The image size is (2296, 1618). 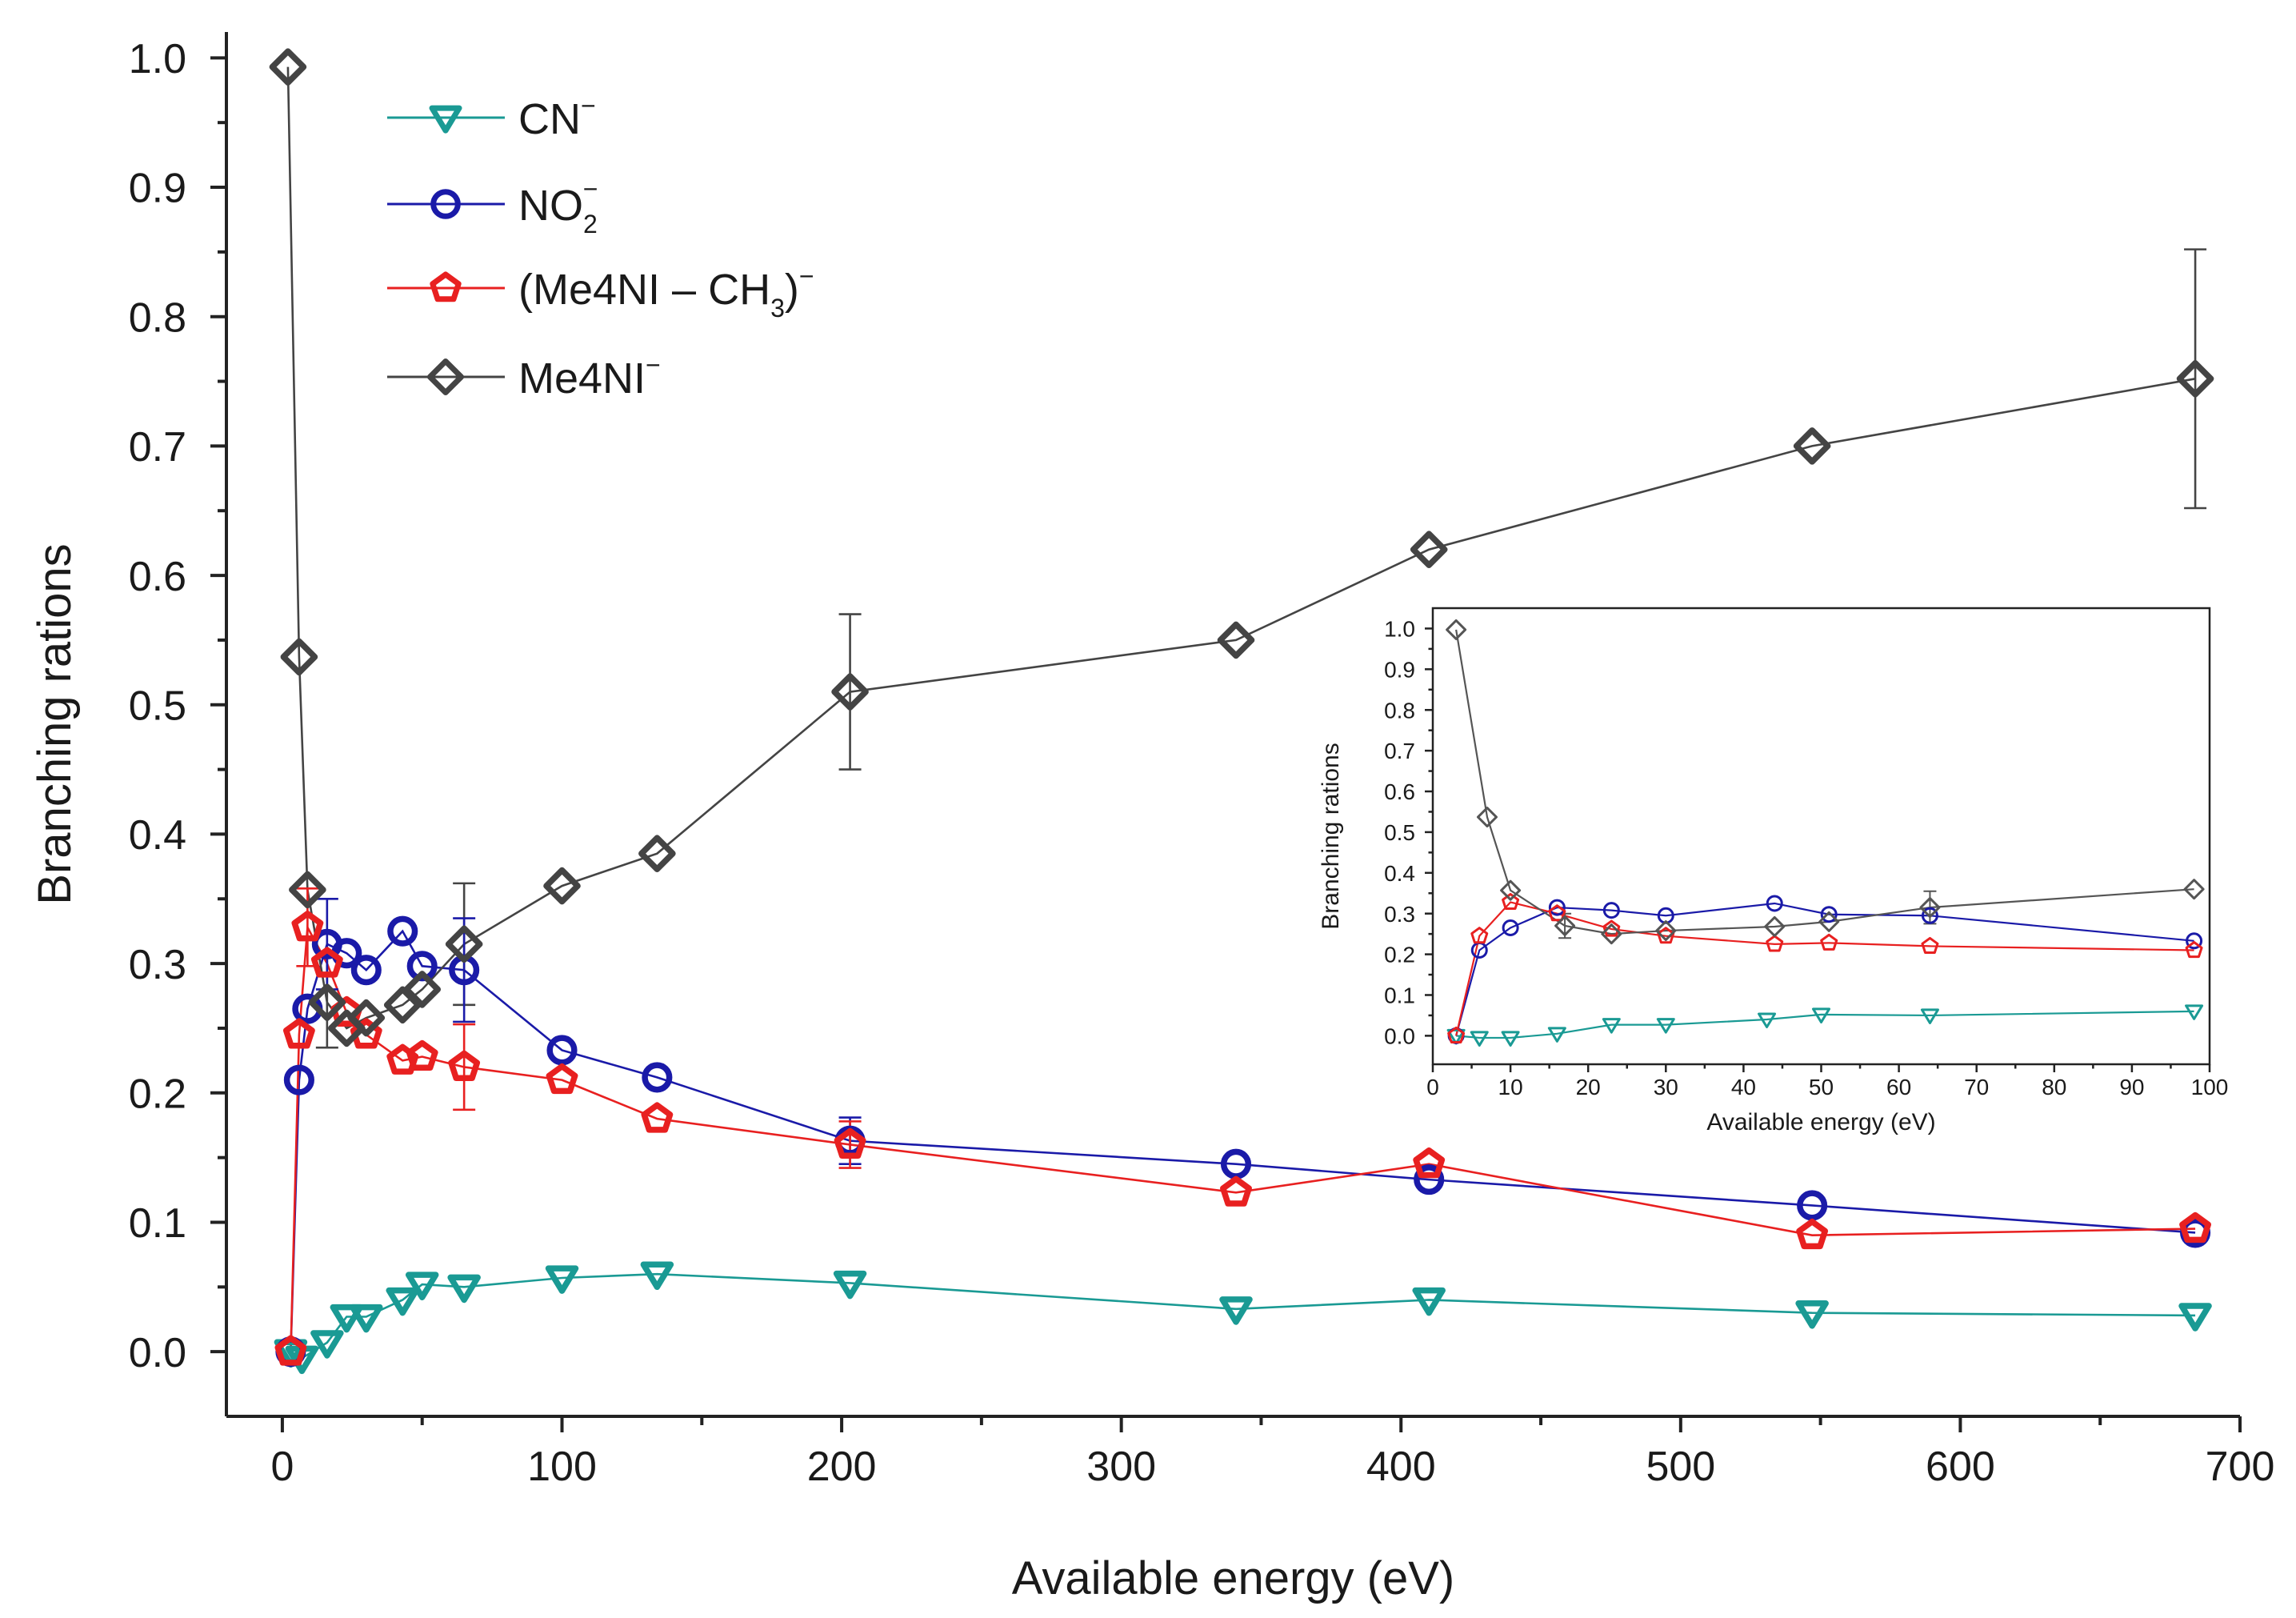 What do you see at coordinates (558, 206) in the screenshot?
I see `legend-label-no: NO2−` at bounding box center [558, 206].